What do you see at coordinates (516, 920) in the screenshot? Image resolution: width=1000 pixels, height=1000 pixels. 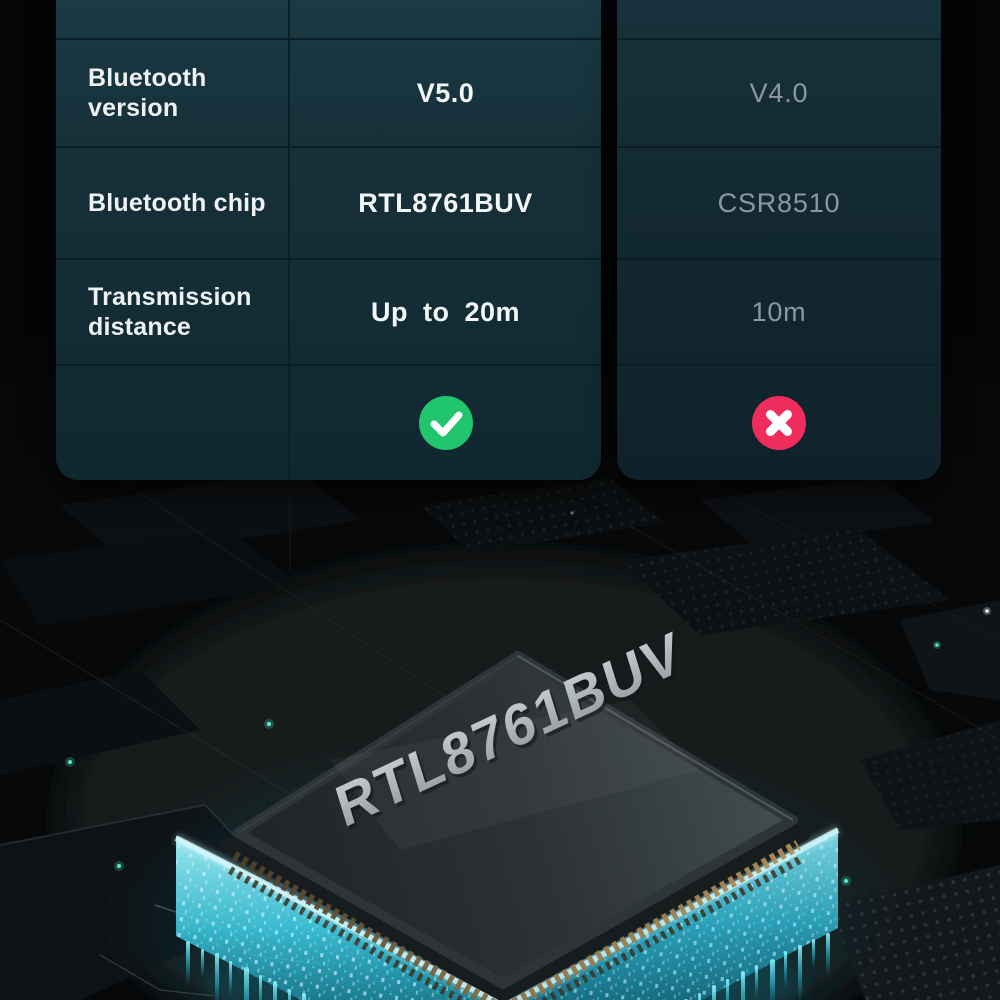 I see `chip-pins` at bounding box center [516, 920].